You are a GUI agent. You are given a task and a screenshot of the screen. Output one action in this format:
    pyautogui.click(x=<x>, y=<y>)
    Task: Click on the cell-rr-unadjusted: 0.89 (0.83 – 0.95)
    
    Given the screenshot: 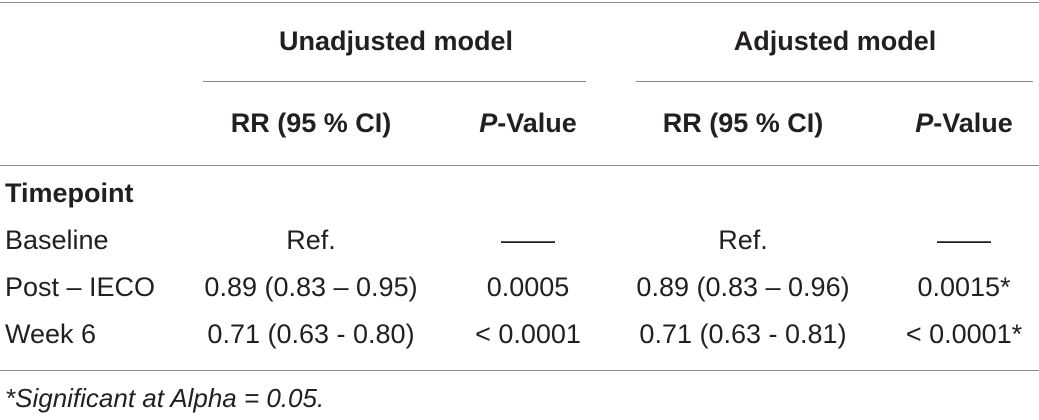 What is the action you would take?
    pyautogui.click(x=311, y=287)
    